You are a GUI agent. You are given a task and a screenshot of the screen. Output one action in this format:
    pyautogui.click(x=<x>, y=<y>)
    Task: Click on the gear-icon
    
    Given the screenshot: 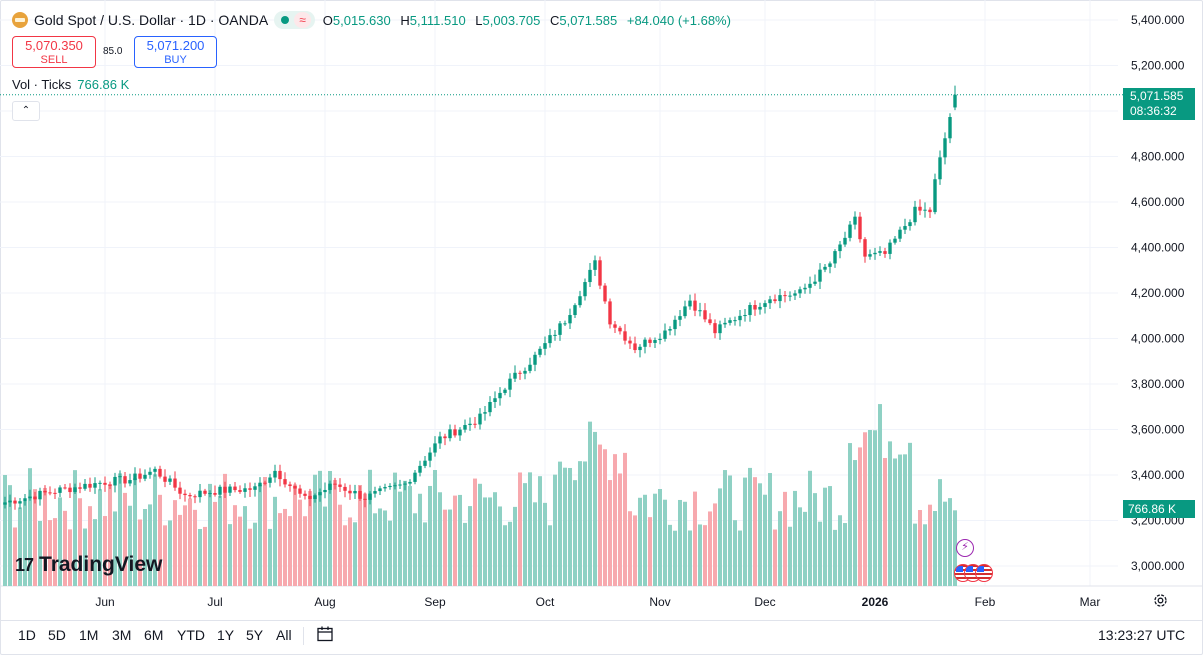 What is the action you would take?
    pyautogui.click(x=1160, y=600)
    